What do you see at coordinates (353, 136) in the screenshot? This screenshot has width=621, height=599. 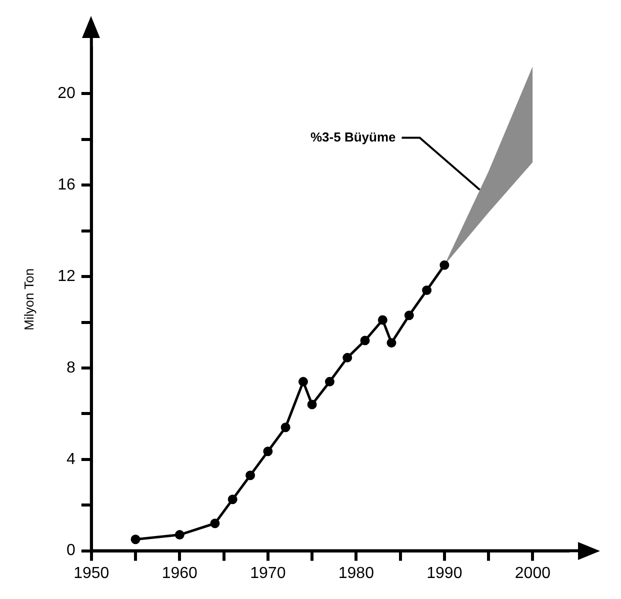 I see `annotation: %3-5 Büyüme` at bounding box center [353, 136].